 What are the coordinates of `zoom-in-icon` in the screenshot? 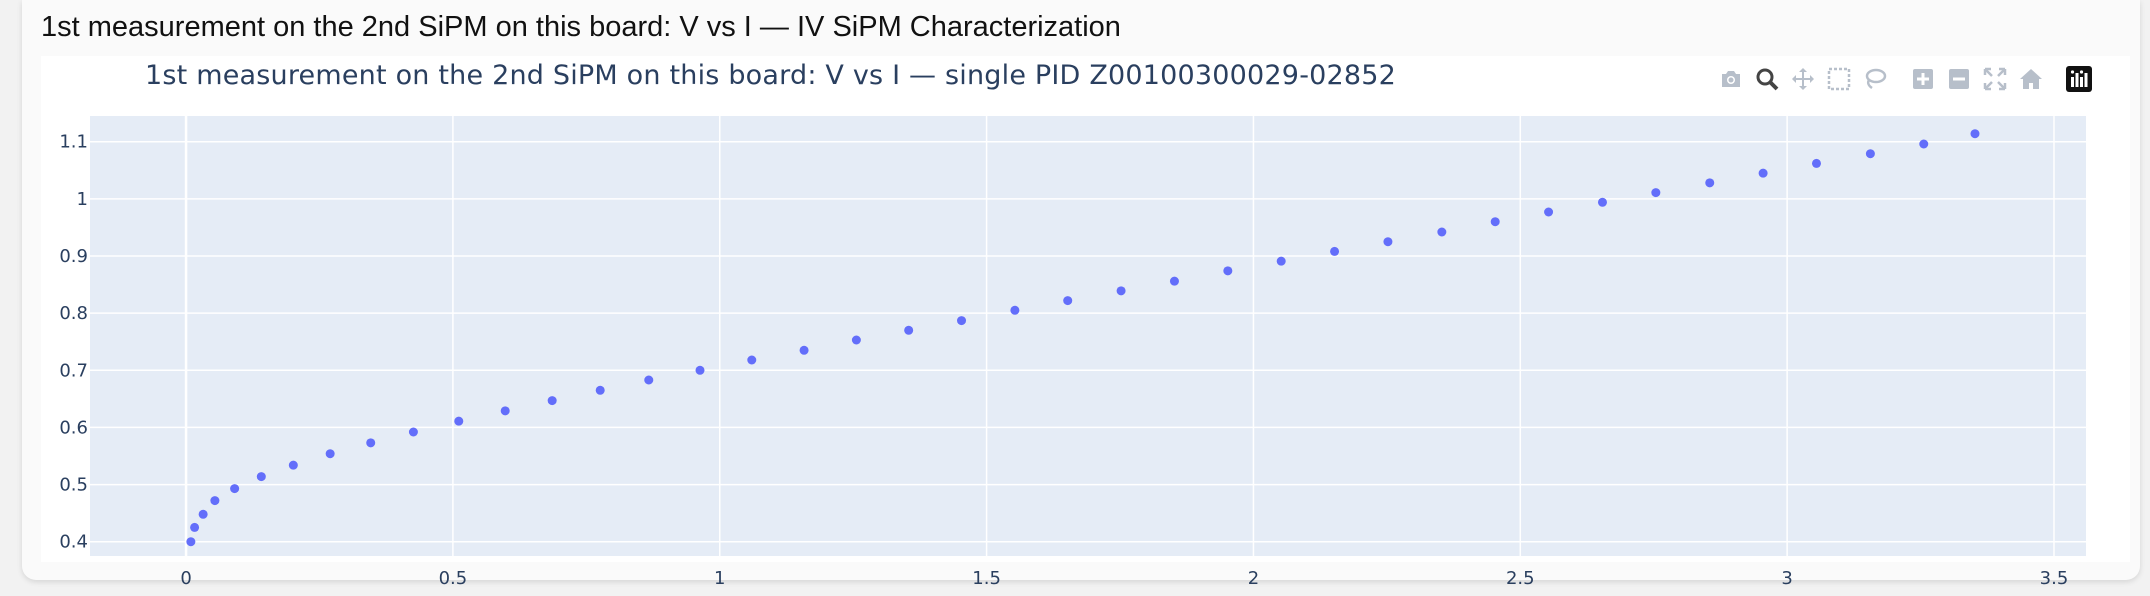 It's located at (1923, 79).